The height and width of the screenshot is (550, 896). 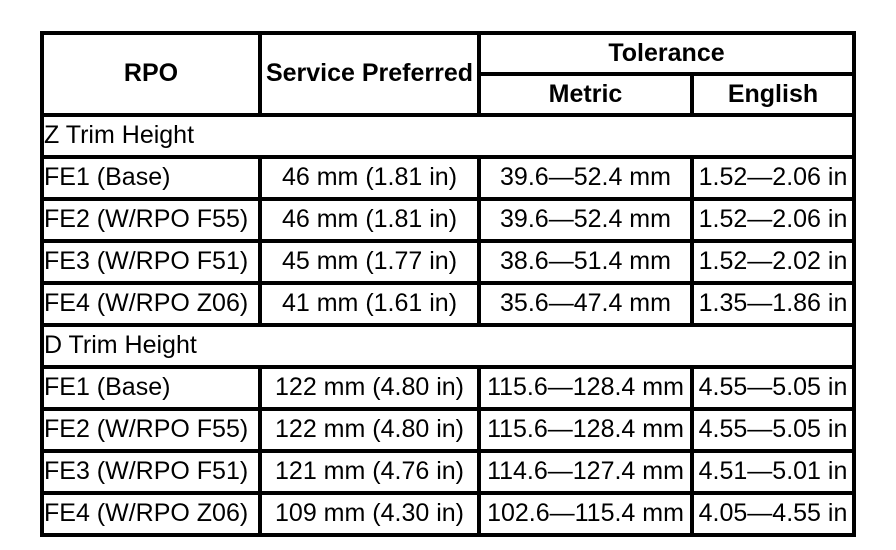 I want to click on header-row-sub: Metric English, so click(x=449, y=94).